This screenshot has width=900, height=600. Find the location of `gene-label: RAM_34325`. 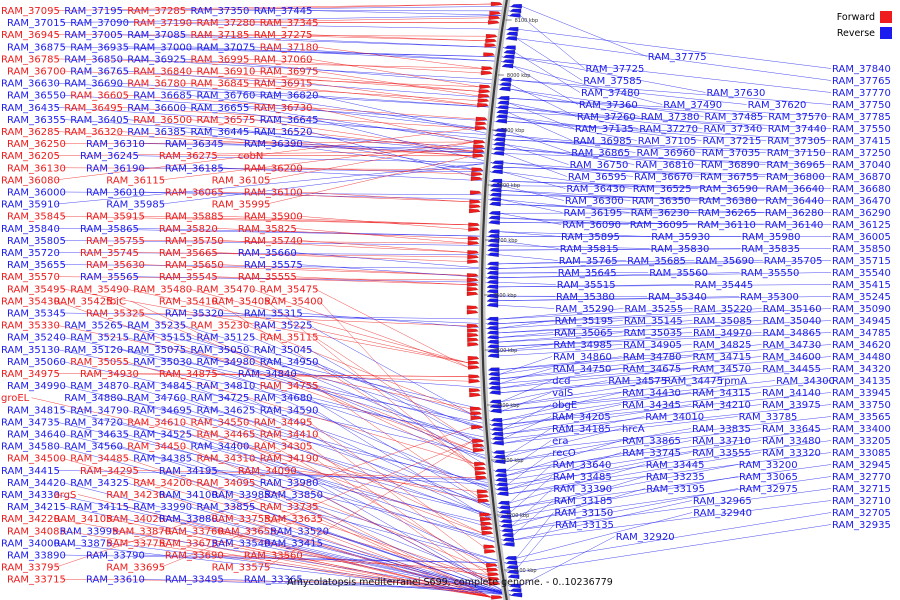

gene-label: RAM_34325 is located at coordinates (99, 483).